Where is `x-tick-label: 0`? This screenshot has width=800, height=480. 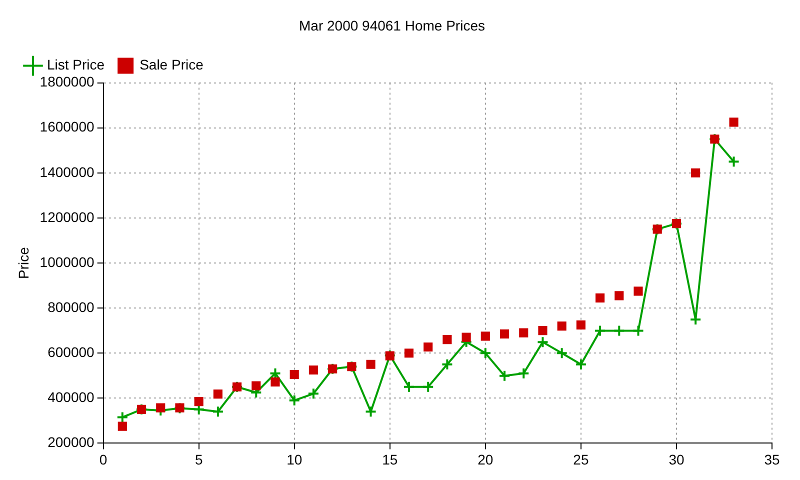
x-tick-label: 0 is located at coordinates (103, 459).